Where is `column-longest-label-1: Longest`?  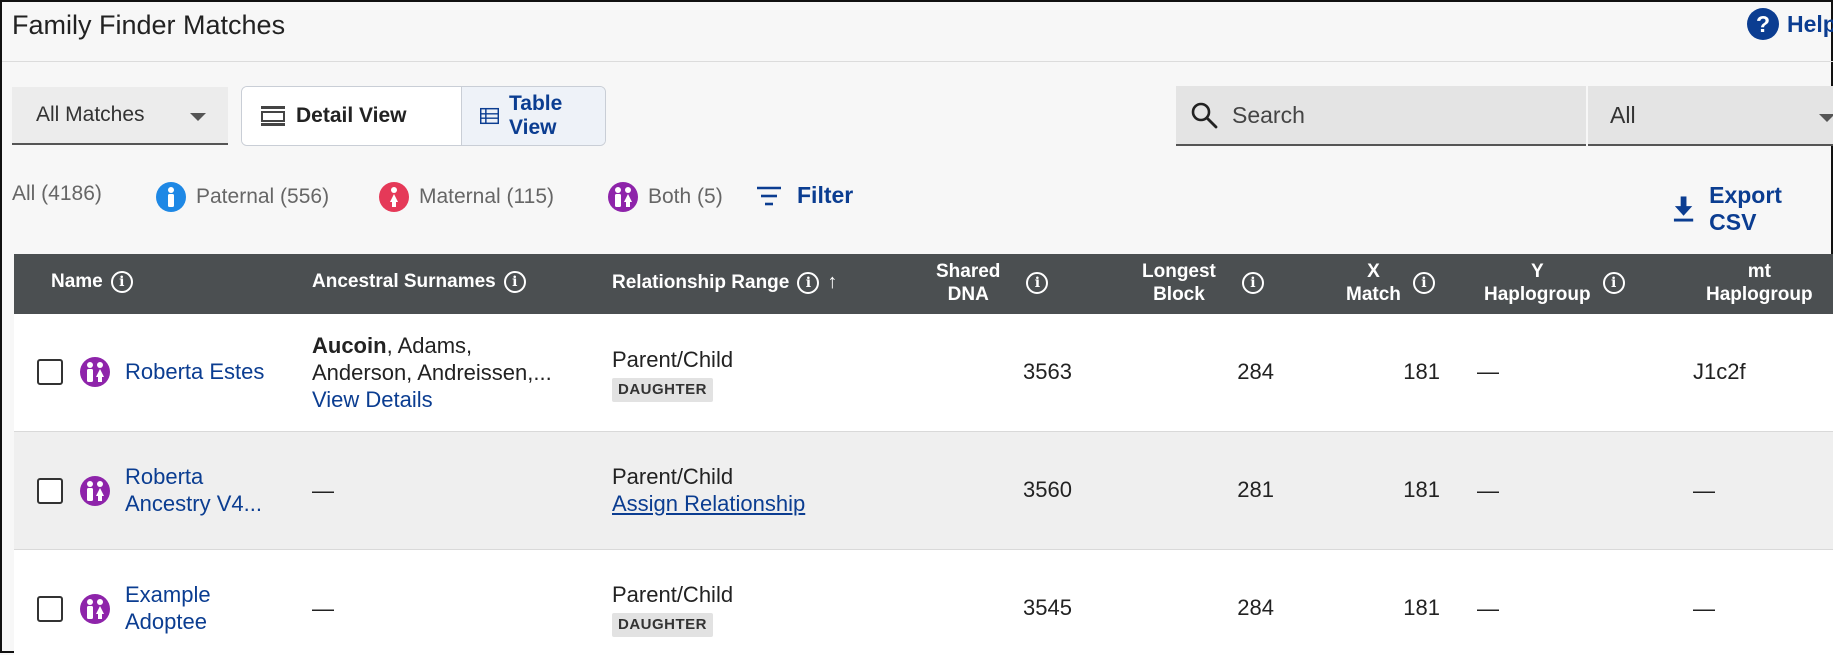 column-longest-label-1: Longest is located at coordinates (1179, 271).